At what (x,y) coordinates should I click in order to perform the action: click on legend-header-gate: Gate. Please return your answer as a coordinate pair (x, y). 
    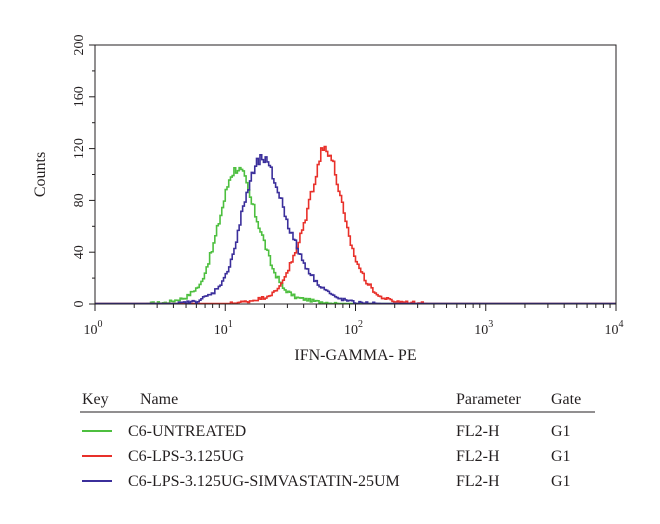
    Looking at the image, I should click on (566, 399).